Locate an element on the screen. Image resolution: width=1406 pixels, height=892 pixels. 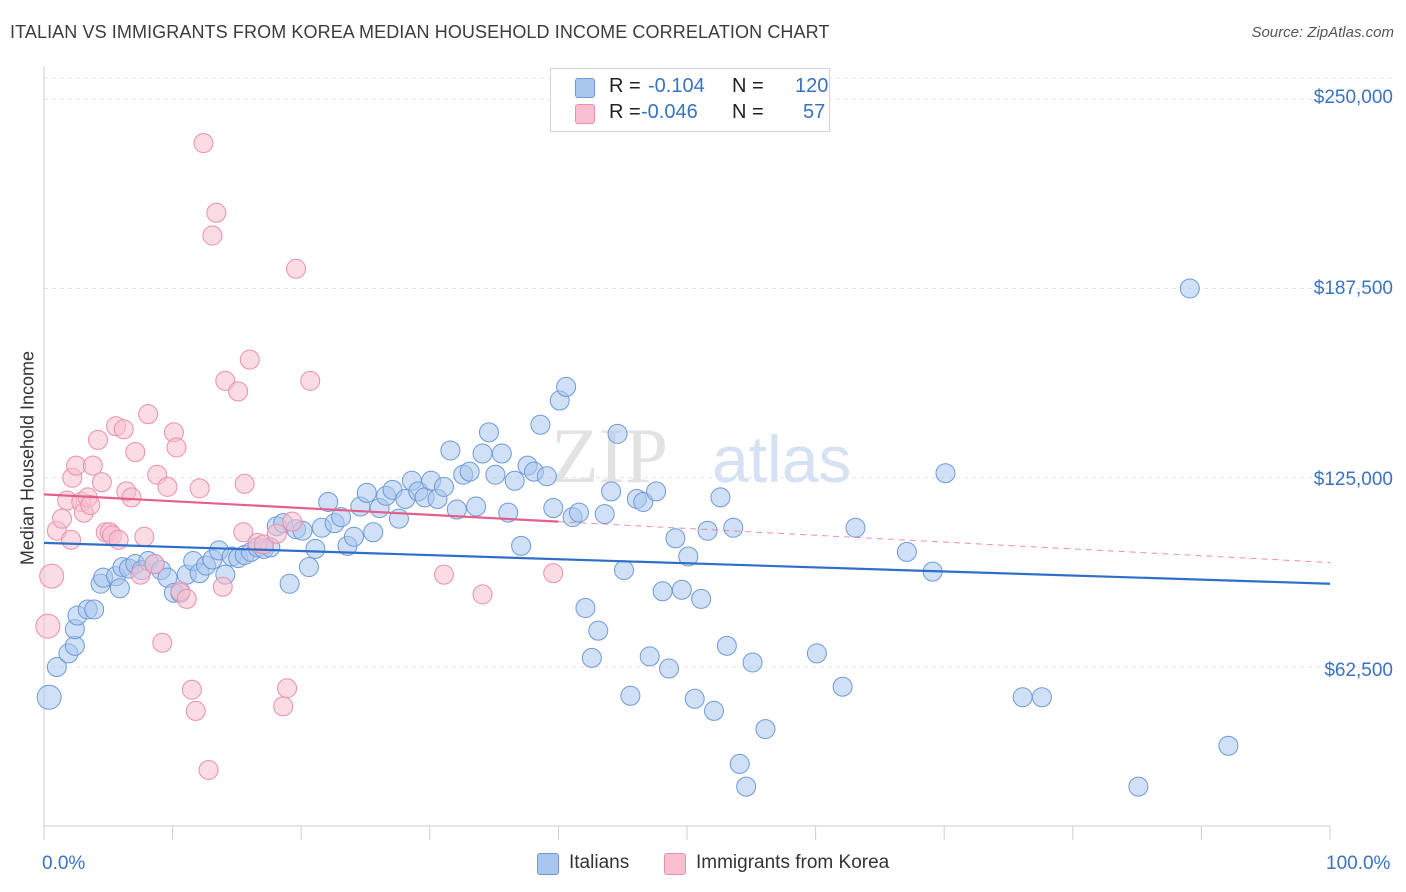
y-tick-label: $187,500 is located at coordinates (1353, 288).